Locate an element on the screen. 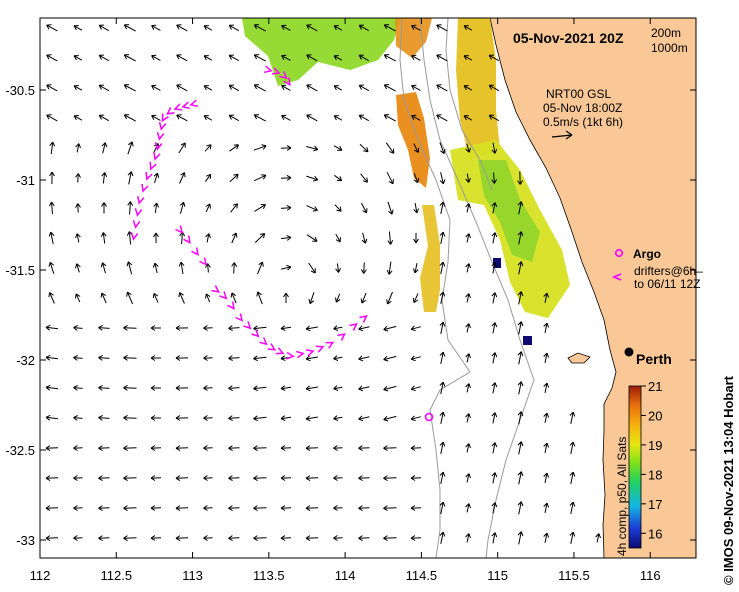 The width and height of the screenshot is (739, 592). contour-label-1000m: 1000m is located at coordinates (669, 48).